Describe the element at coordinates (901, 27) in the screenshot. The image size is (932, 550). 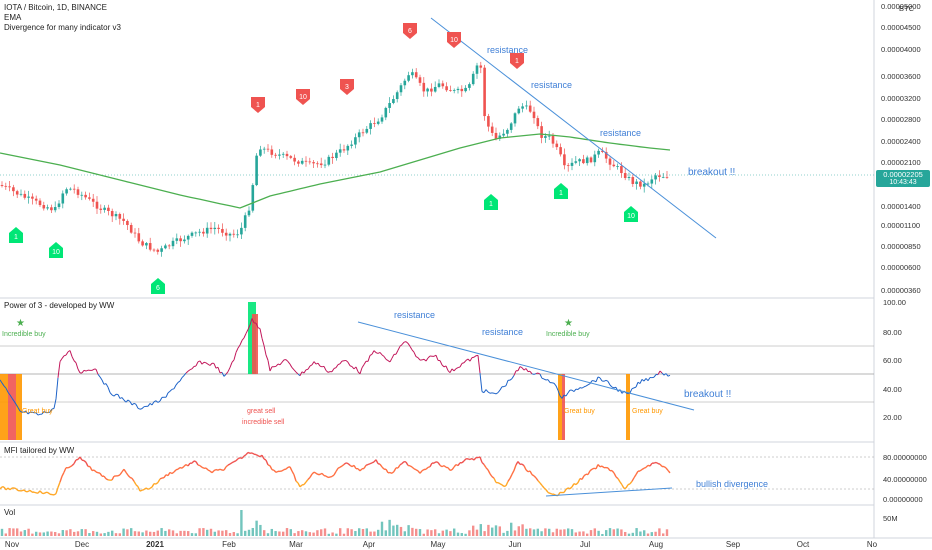
I see `price-axis-label: 0.00004500` at that location.